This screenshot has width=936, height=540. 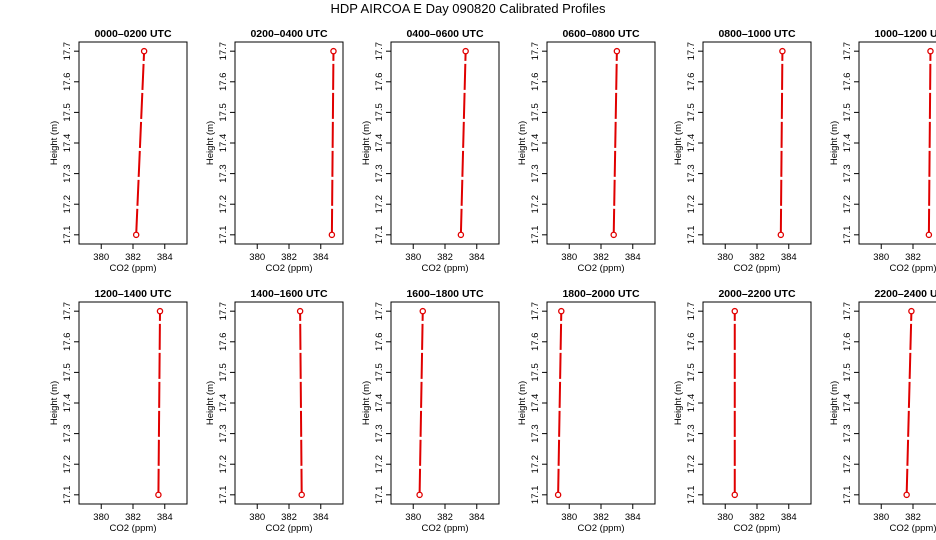 What do you see at coordinates (288, 294) in the screenshot?
I see `panel-title: 1400–1600 UTC` at bounding box center [288, 294].